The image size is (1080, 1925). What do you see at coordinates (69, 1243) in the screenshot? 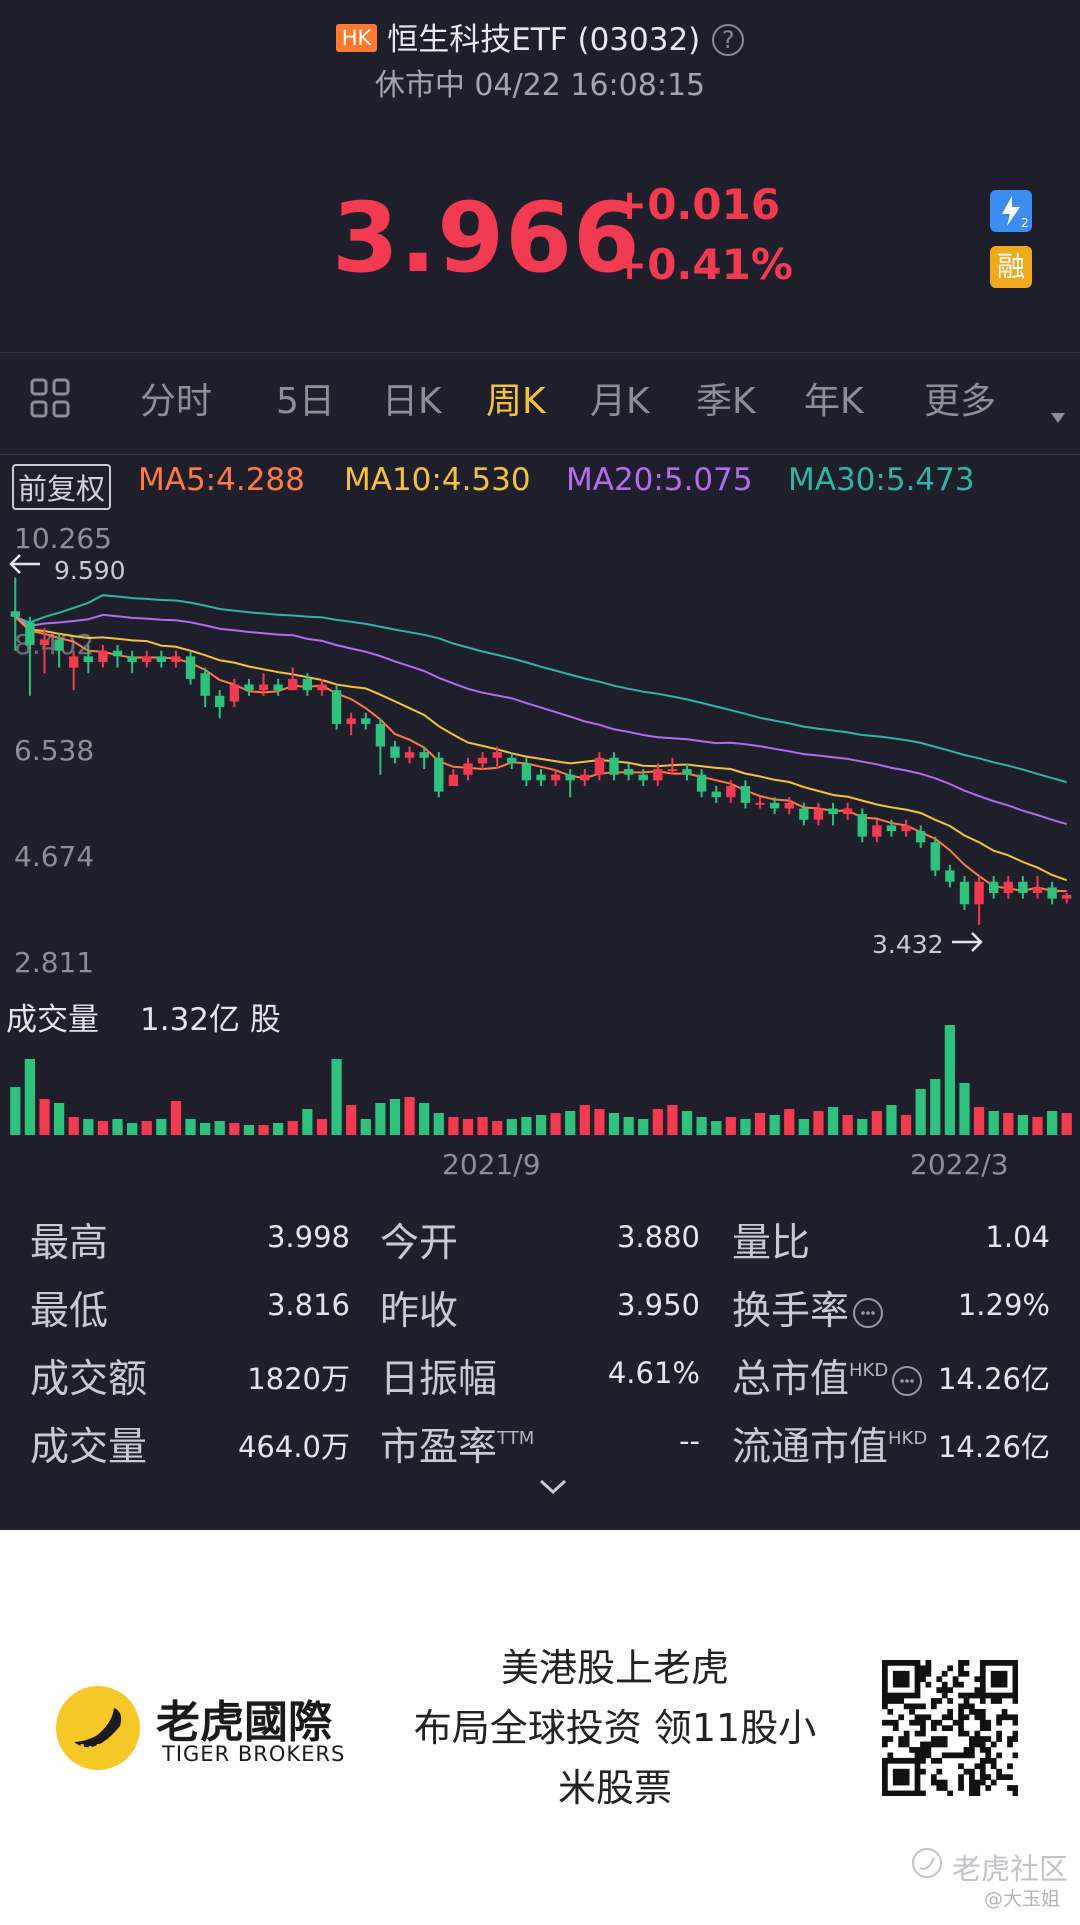
I see `stat-label: 最高` at bounding box center [69, 1243].